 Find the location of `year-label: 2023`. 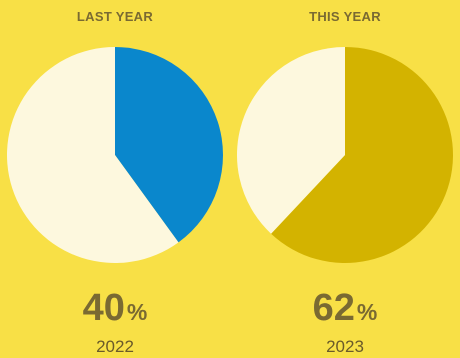

year-label: 2023 is located at coordinates (345, 346).